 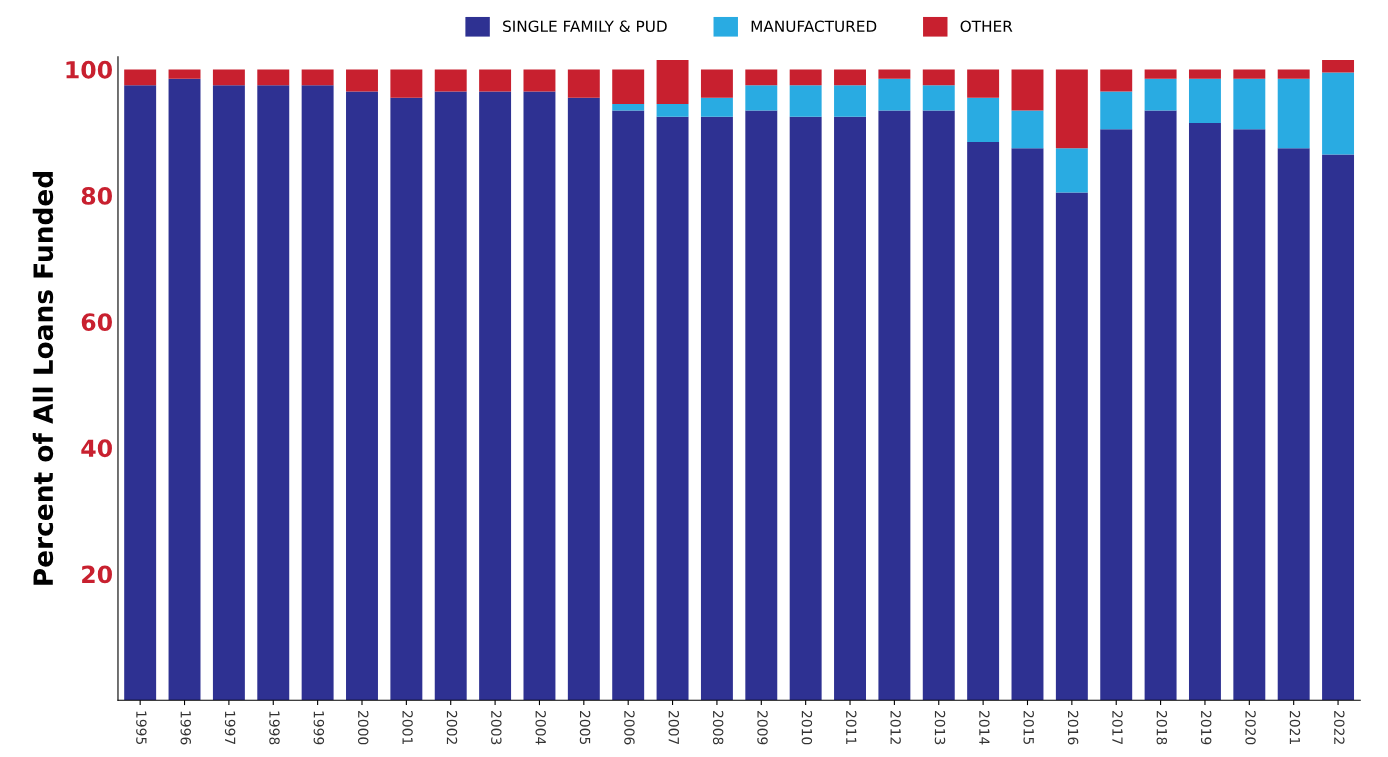 I want to click on x-tick-label: 1999, so click(x=319, y=728).